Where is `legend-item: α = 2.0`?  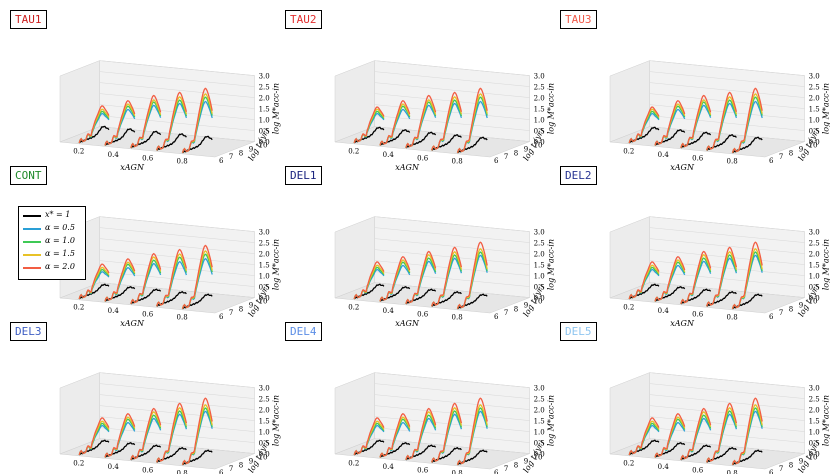 legend-item: α = 2.0 is located at coordinates (54, 268).